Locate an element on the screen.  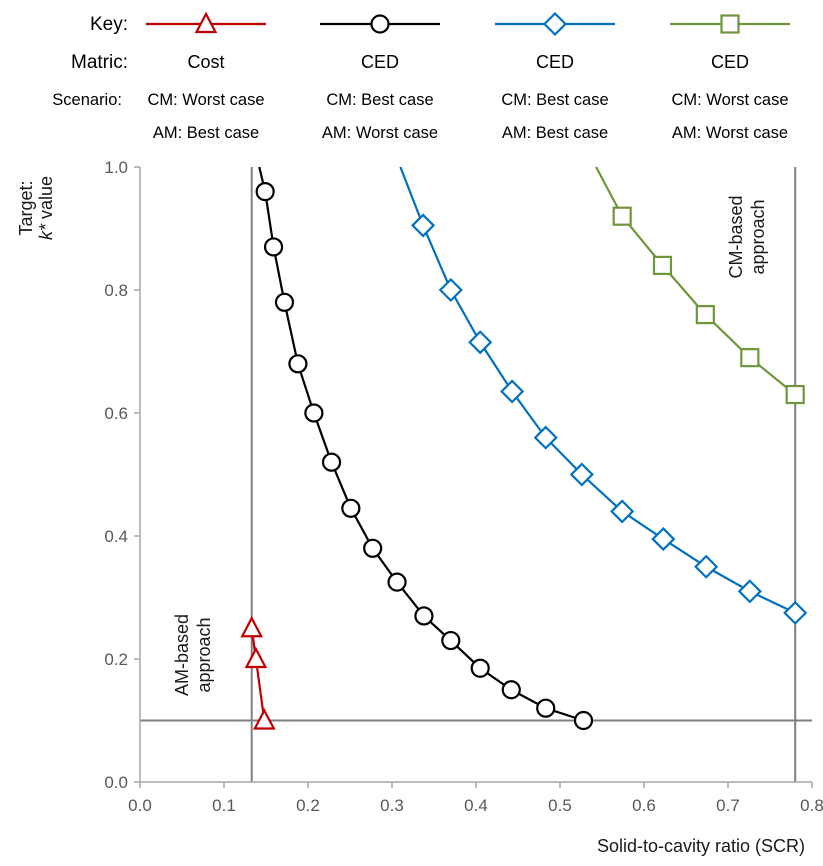
y-axis-label-value: value is located at coordinates (46, 200).